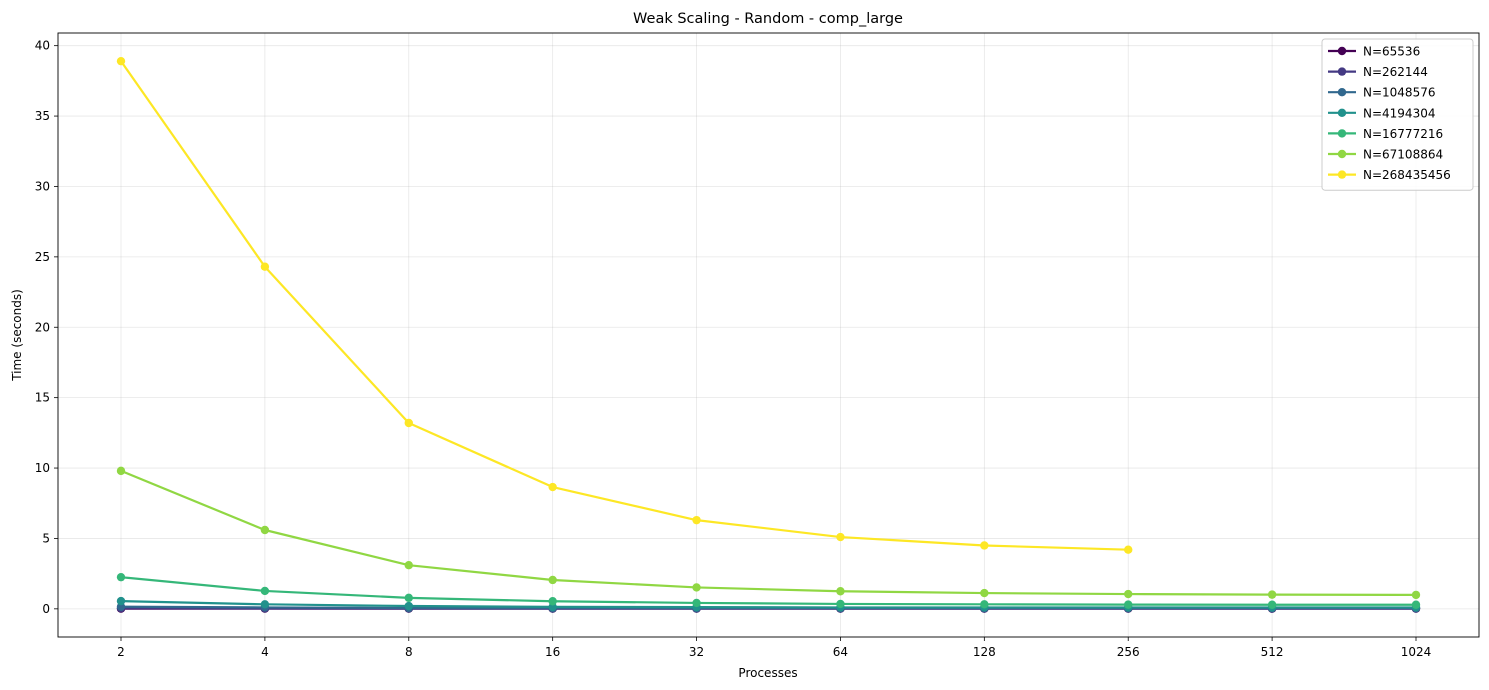 The image size is (1489, 690). What do you see at coordinates (42, 46) in the screenshot?
I see `y-tick-label: 40` at bounding box center [42, 46].